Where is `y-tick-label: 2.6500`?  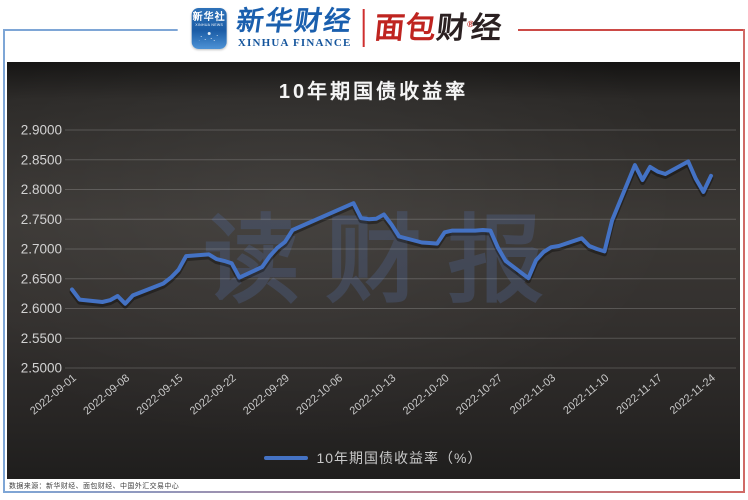 y-tick-label: 2.6500 is located at coordinates (41, 278).